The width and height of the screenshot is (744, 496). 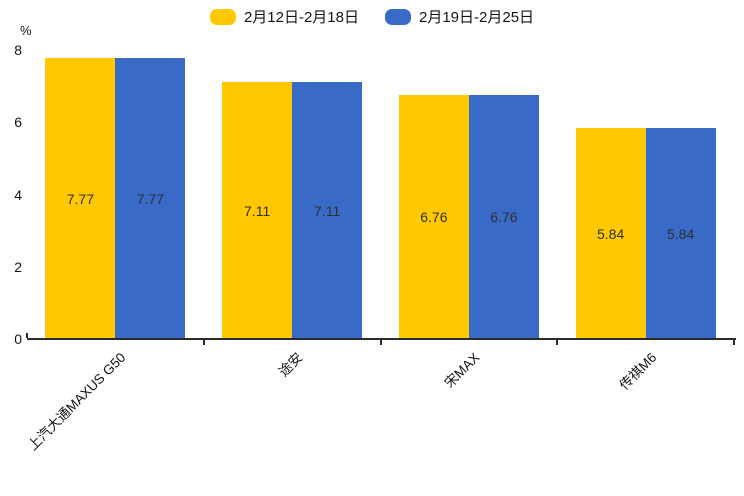 I want to click on x-axis-category-label: 上汽大通MAXUS G50, so click(x=77, y=401).